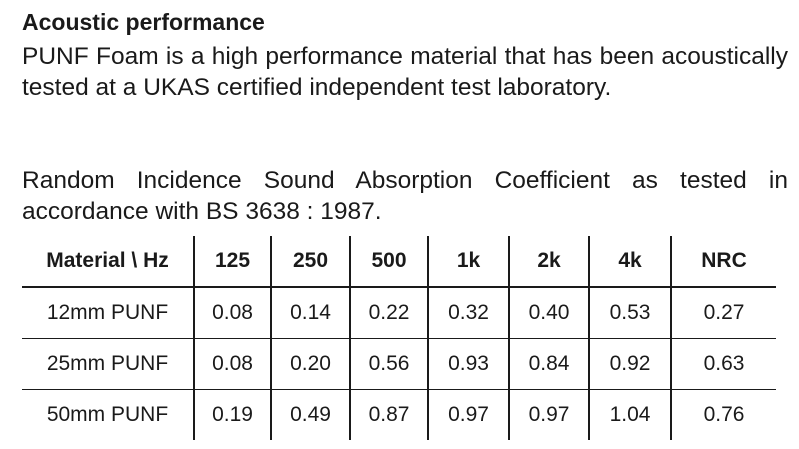  I want to click on header-cell: 125, so click(232, 262).